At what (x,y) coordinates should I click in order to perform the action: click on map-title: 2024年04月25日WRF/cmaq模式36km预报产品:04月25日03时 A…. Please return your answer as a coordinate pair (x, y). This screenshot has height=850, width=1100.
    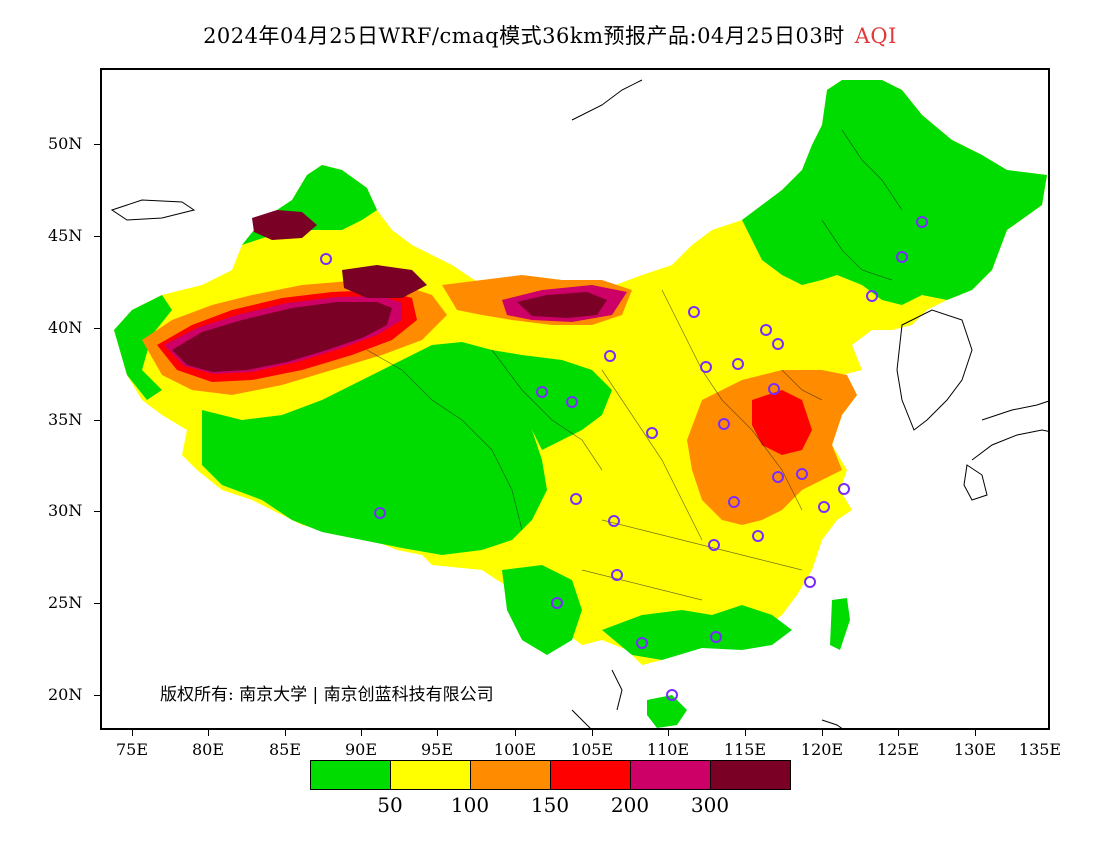
    Looking at the image, I should click on (550, 35).